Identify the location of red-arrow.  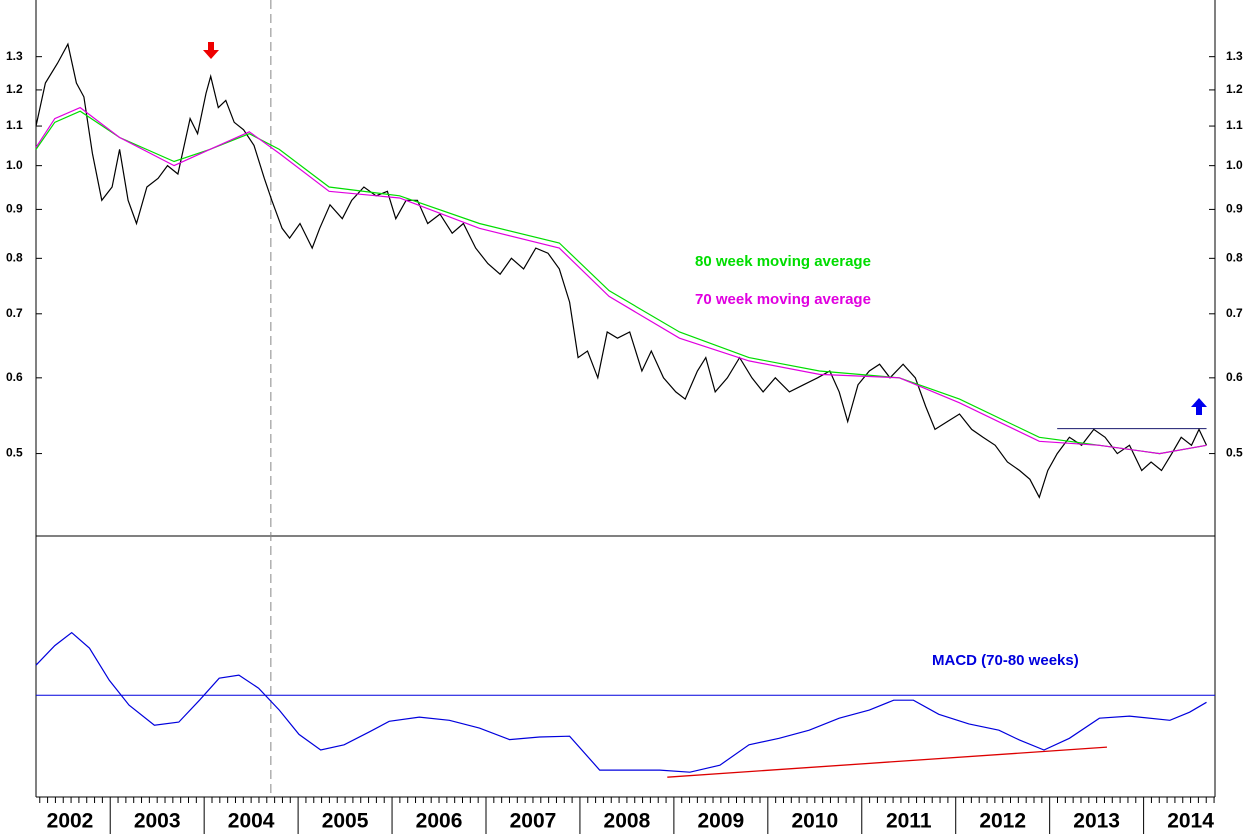
(211, 50).